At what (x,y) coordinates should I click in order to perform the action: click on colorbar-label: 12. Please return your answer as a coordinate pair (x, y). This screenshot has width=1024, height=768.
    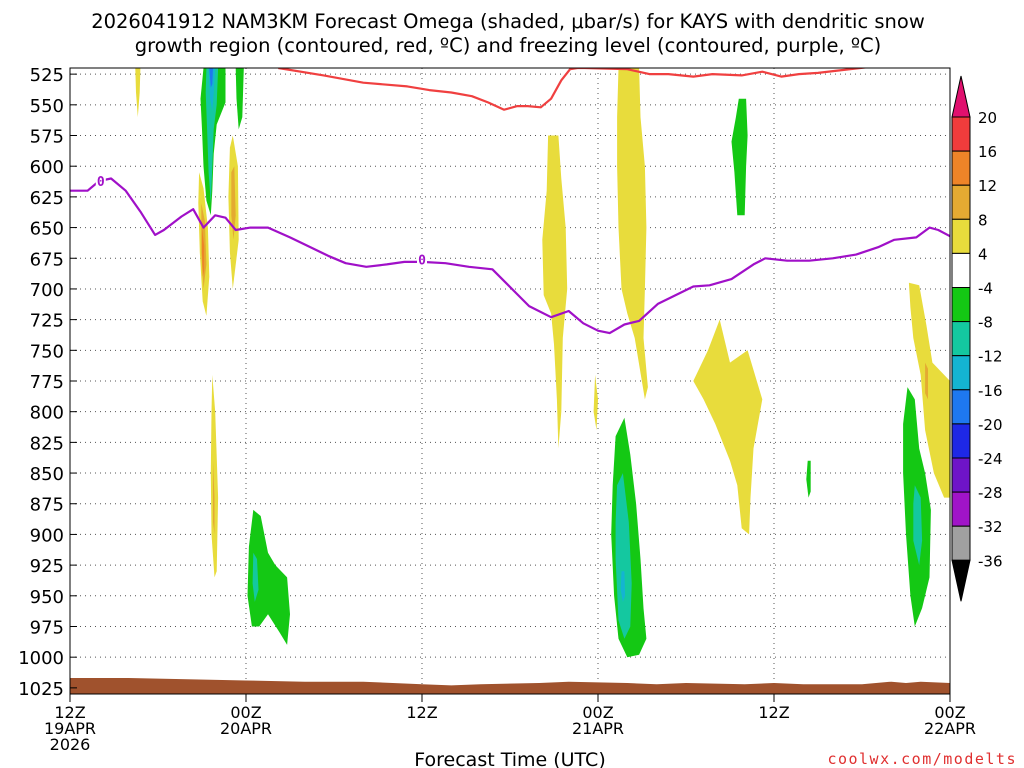
    Looking at the image, I should click on (987, 186).